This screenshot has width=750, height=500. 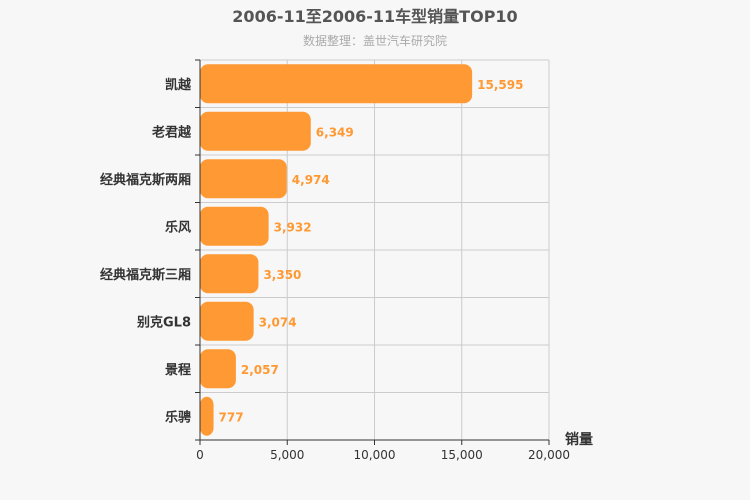 I want to click on category-label: 经典福克斯两厢, so click(x=145, y=180).